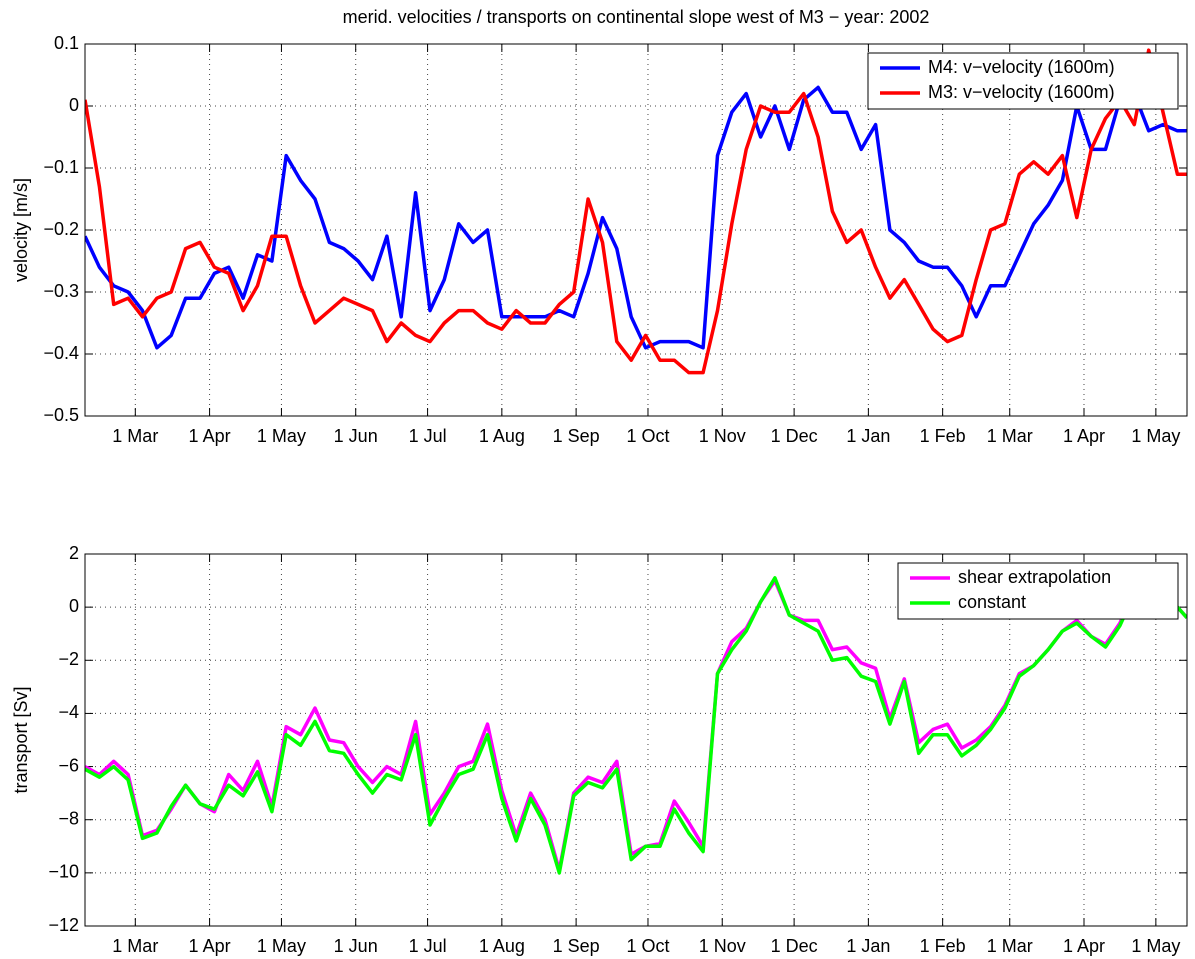 This screenshot has height=959, width=1195. What do you see at coordinates (68, 818) in the screenshot?
I see `y-tick-label: −8` at bounding box center [68, 818].